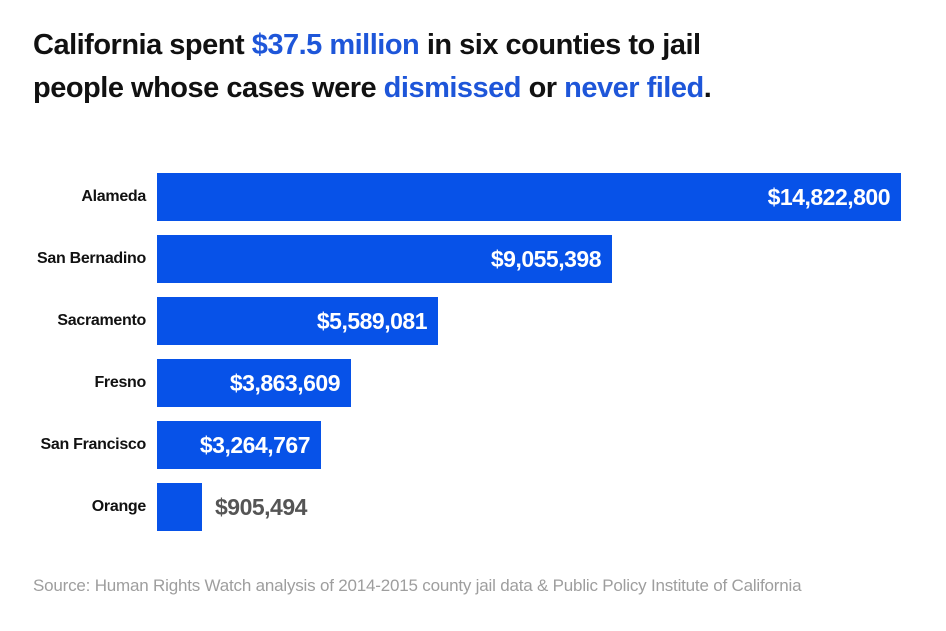 The width and height of the screenshot is (946, 631). I want to click on title-text: or, so click(543, 88).